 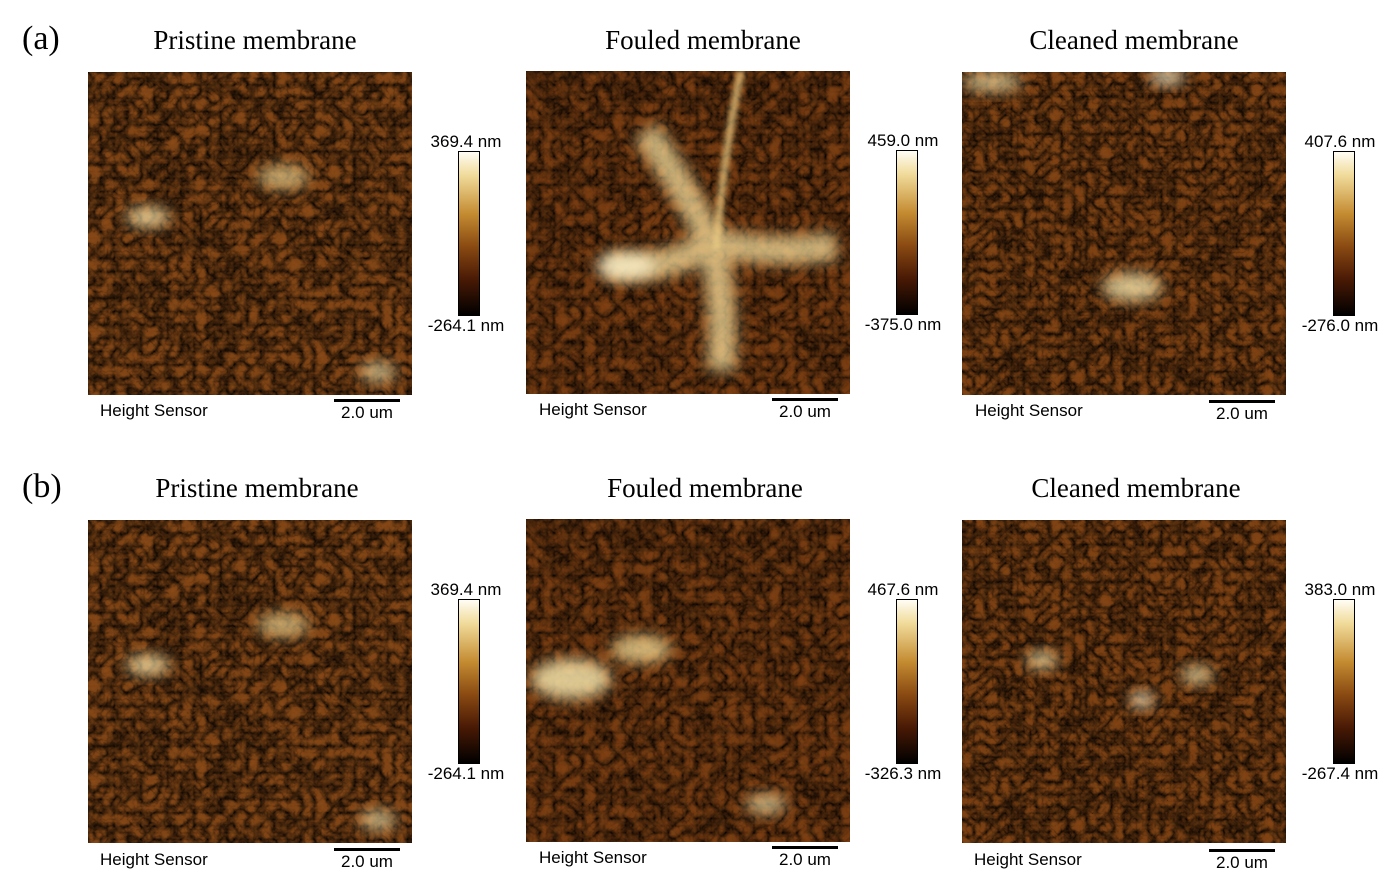 I want to click on scalebar-a-pristine: 2.0 um, so click(x=367, y=410).